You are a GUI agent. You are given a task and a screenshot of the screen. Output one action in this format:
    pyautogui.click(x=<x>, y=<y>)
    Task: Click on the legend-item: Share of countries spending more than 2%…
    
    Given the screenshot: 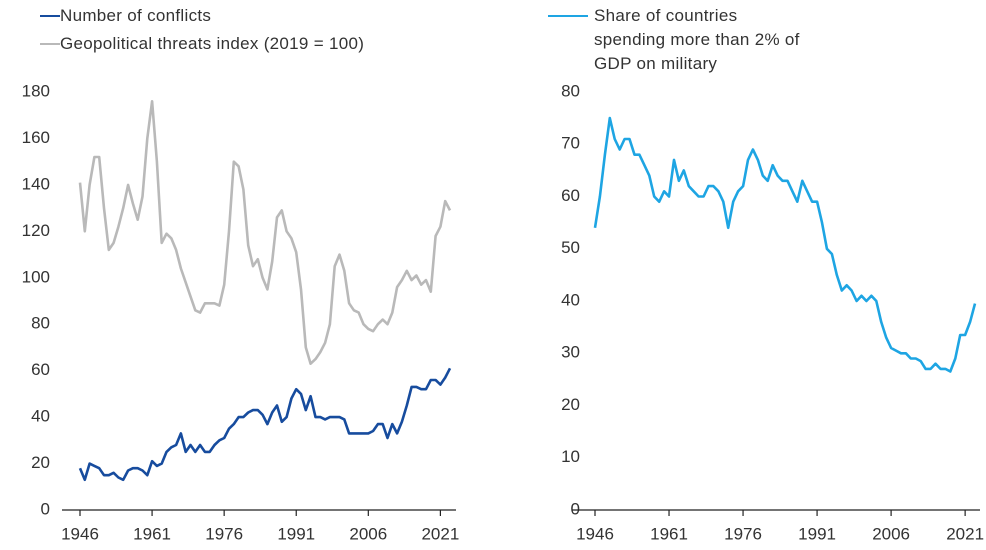 What is the action you would take?
    pyautogui.click(x=675, y=40)
    